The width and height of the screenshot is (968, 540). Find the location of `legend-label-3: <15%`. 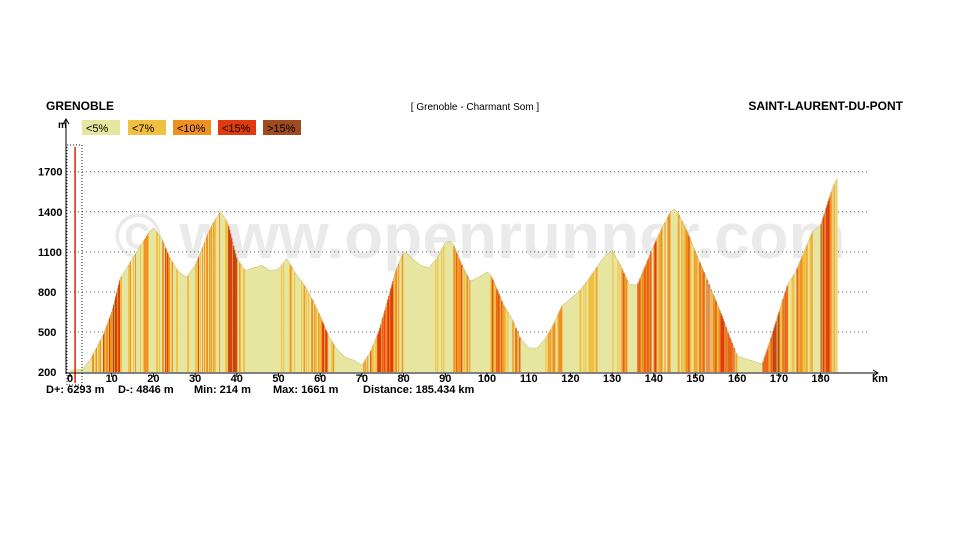

legend-label-3: <15% is located at coordinates (236, 129).